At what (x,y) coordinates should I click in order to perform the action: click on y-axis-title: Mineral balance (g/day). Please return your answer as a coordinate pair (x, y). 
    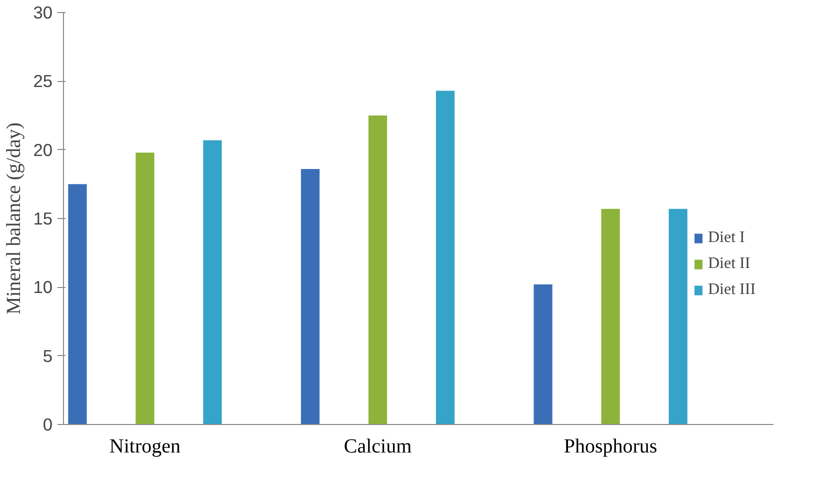
    Looking at the image, I should click on (14, 218).